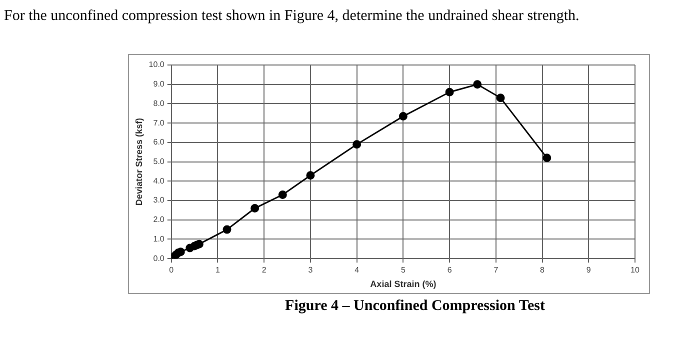 The height and width of the screenshot is (339, 700). Describe the element at coordinates (403, 270) in the screenshot. I see `x-tick-label: 5` at that location.